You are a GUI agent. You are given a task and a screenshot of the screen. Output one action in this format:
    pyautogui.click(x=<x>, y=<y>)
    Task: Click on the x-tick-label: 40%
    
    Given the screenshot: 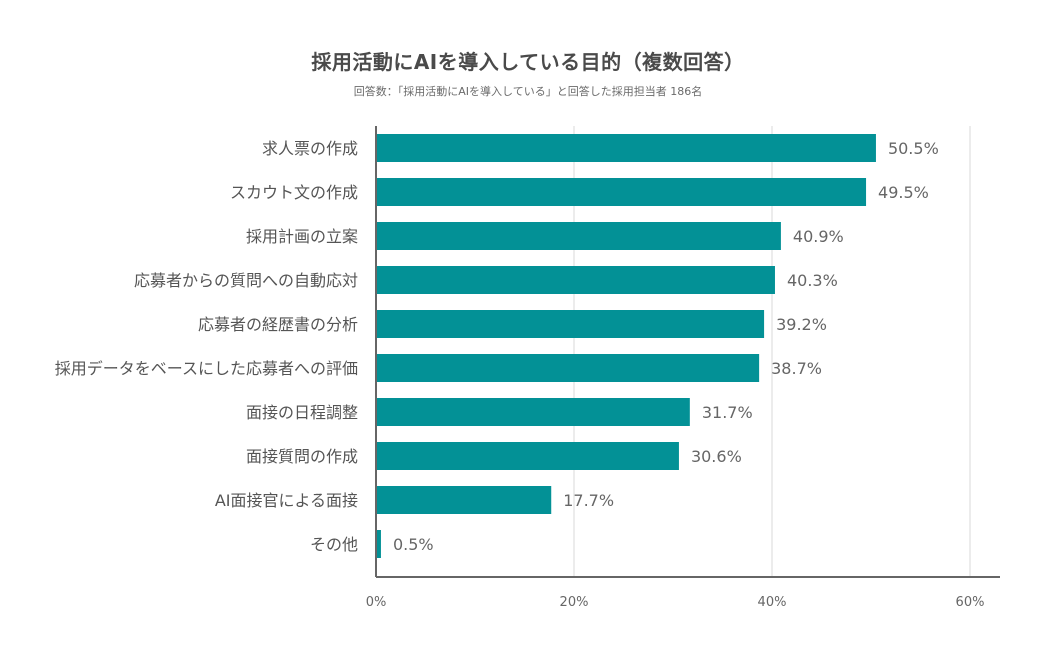 What is the action you would take?
    pyautogui.click(x=772, y=602)
    